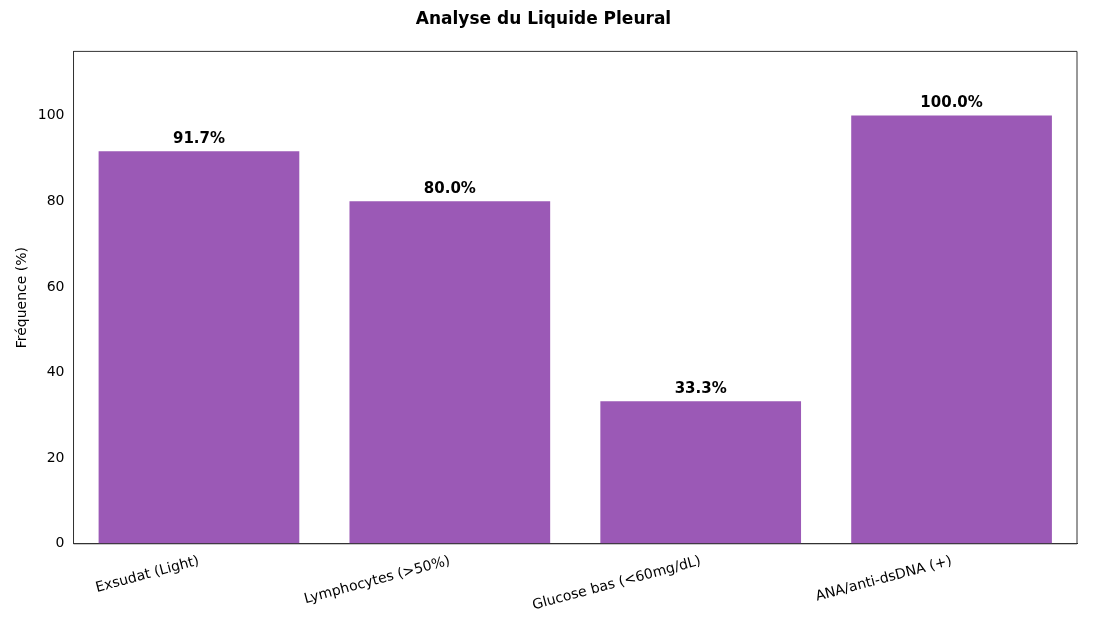 The width and height of the screenshot is (1102, 622). I want to click on y-tick-label: 100, so click(51, 114).